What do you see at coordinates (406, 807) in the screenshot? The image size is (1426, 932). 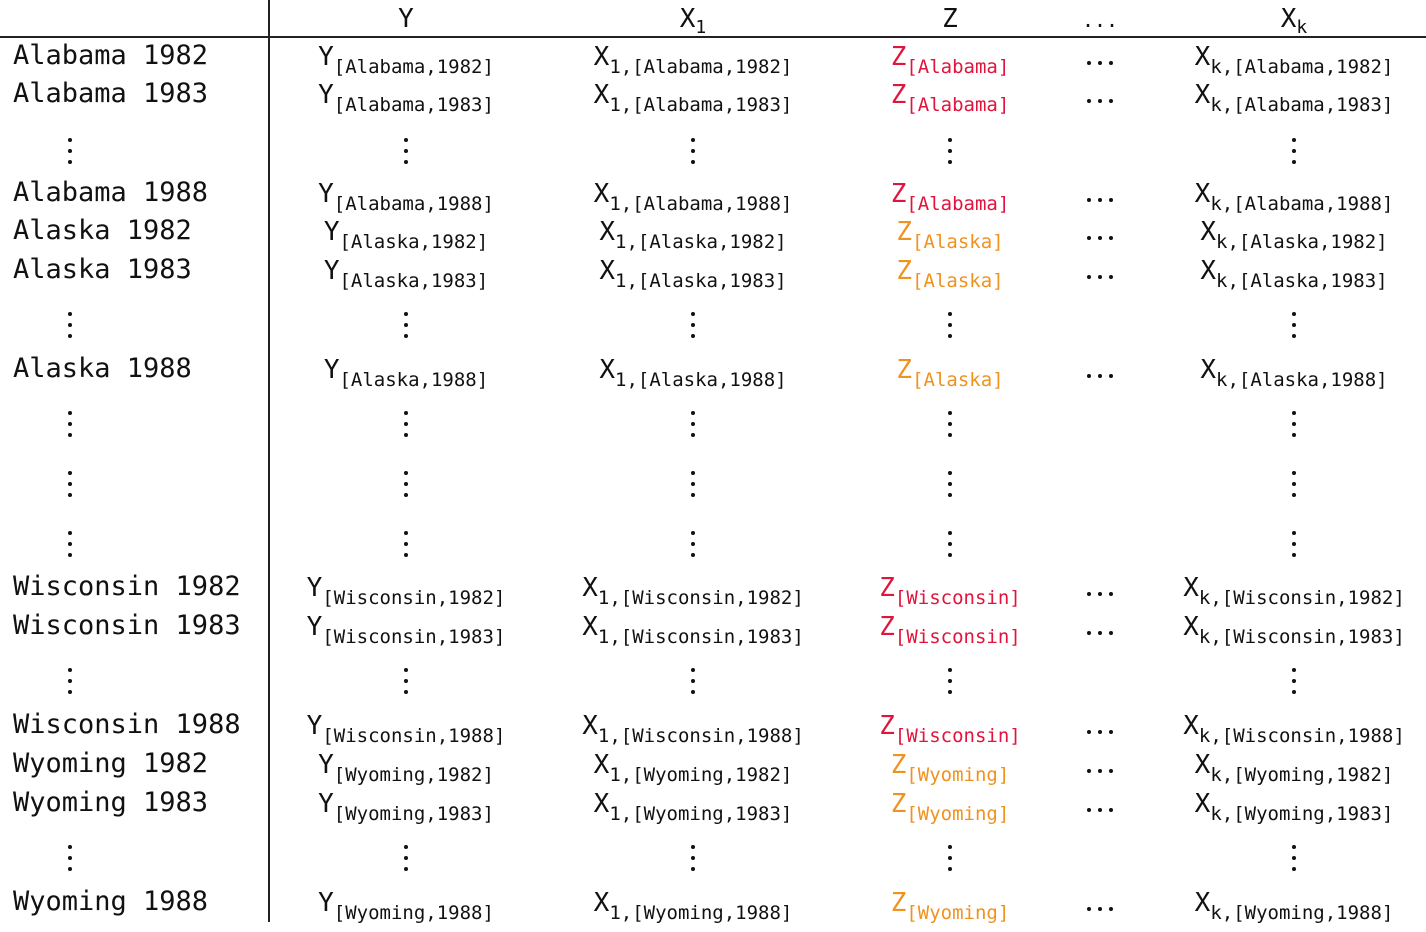 I see `cell-y: Y[Wyoming,1983]` at bounding box center [406, 807].